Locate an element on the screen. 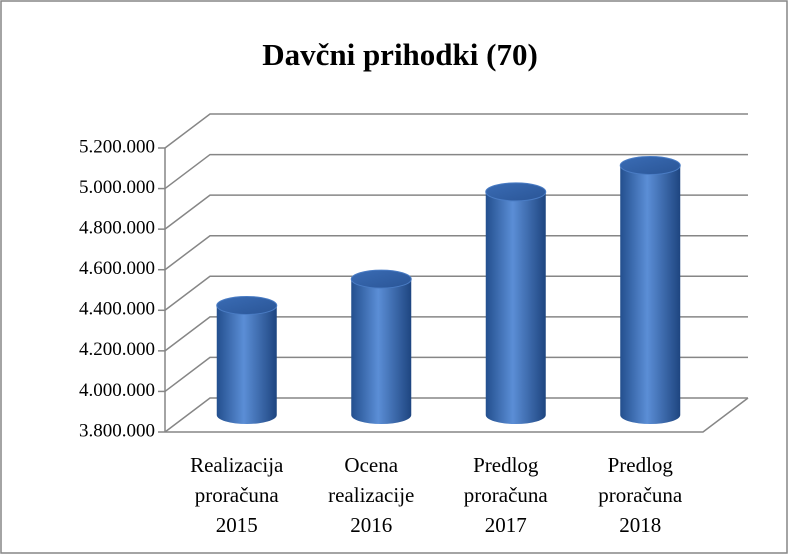 The image size is (788, 554). x-tick-label: Ocena realizacije 2016 is located at coordinates (371, 495).